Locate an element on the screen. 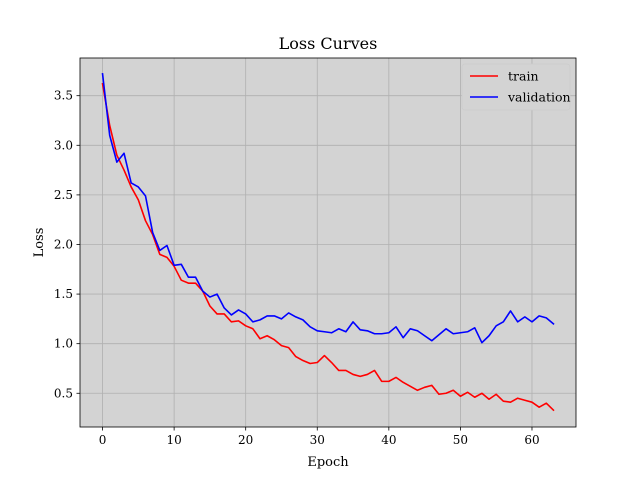  y-axis-label: Loss is located at coordinates (39, 243).